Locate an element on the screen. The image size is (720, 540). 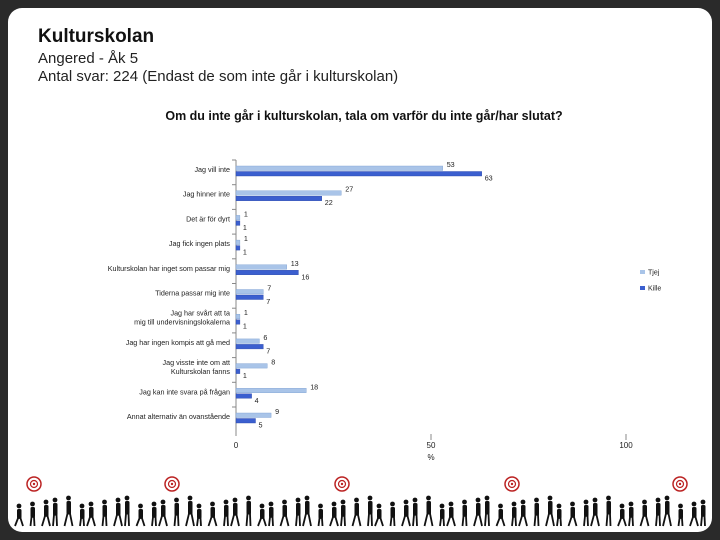
target-icon-ring is located at coordinates (172, 484).